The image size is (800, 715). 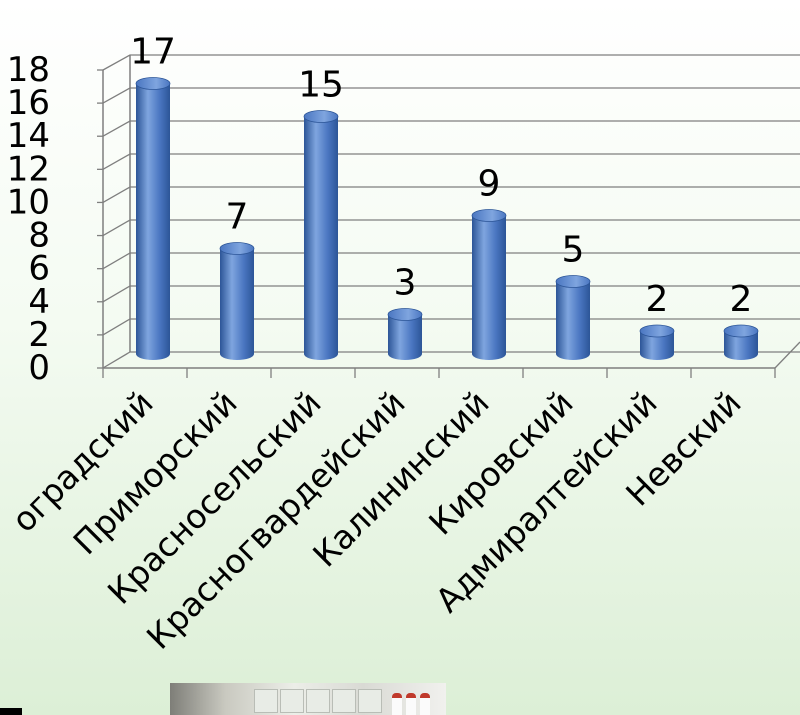 What do you see at coordinates (28, 103) in the screenshot?
I see `y-tick-label: 16` at bounding box center [28, 103].